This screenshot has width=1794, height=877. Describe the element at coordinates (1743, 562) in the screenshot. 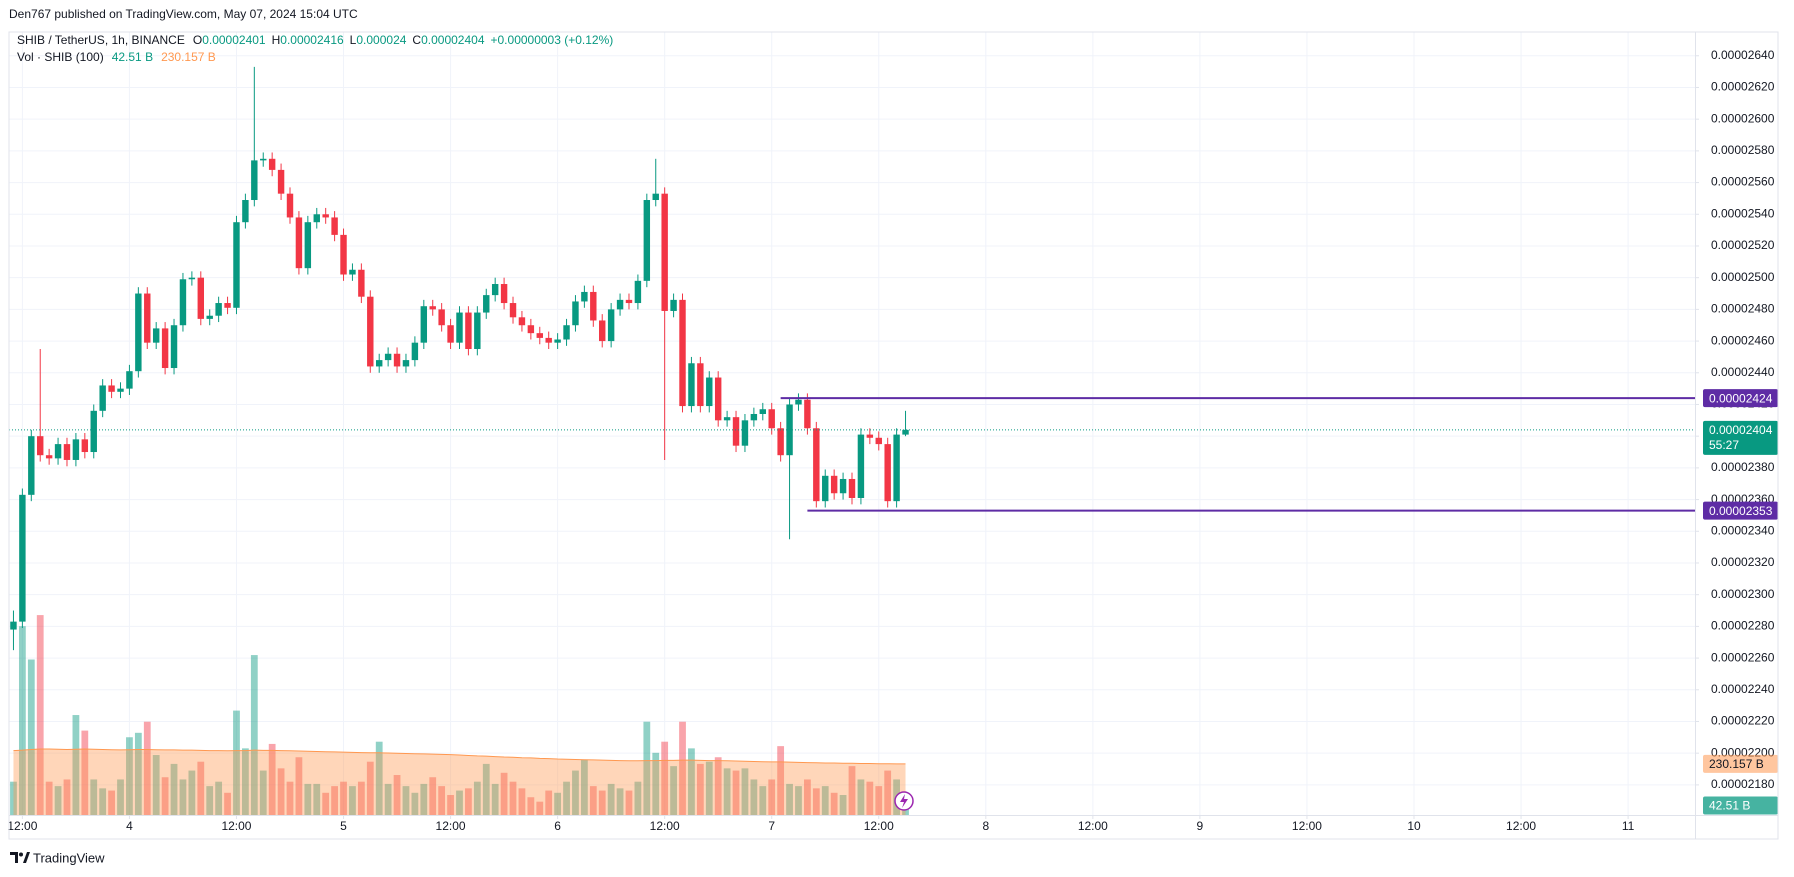

I see `y-tick-label: 0.00002320` at that location.